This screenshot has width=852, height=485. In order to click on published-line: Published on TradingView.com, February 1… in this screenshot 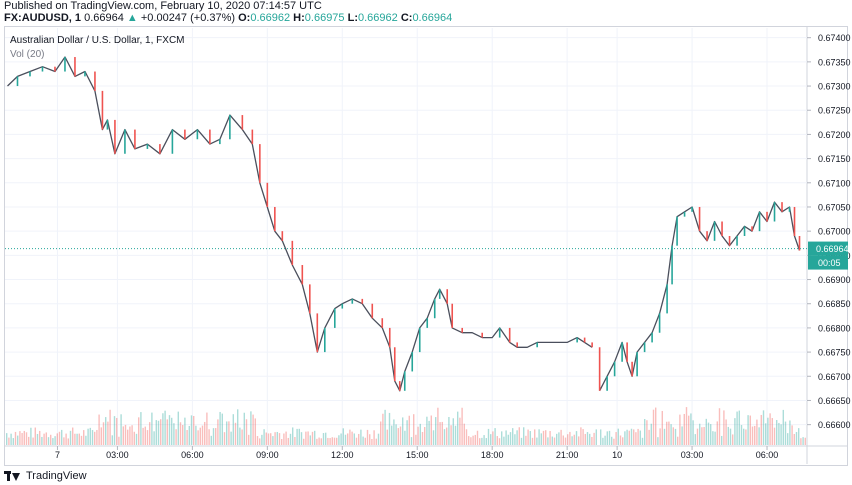, I will do `click(163, 6)`.